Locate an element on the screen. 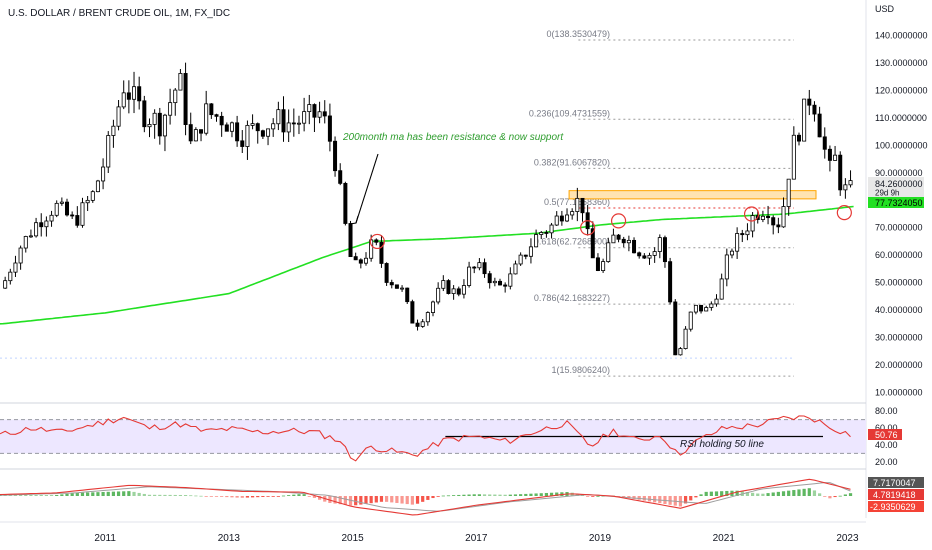  current-price-badge is located at coordinates (896, 187).